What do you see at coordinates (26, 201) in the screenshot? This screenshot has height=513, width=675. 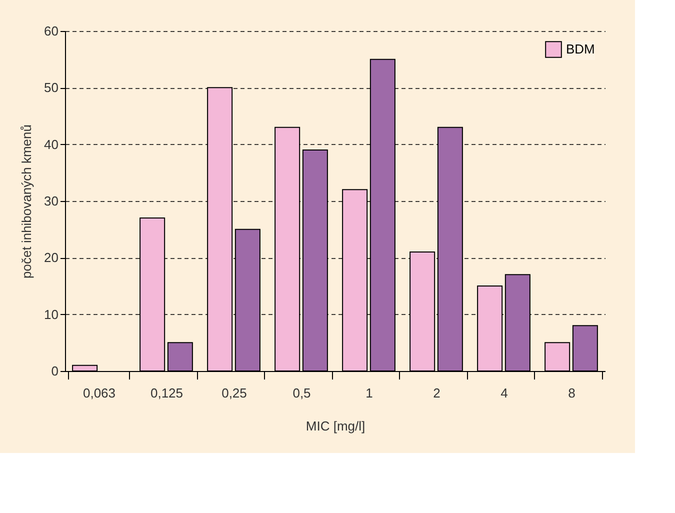 I see `y-axis-title: počet inhibovaných kmenů` at bounding box center [26, 201].